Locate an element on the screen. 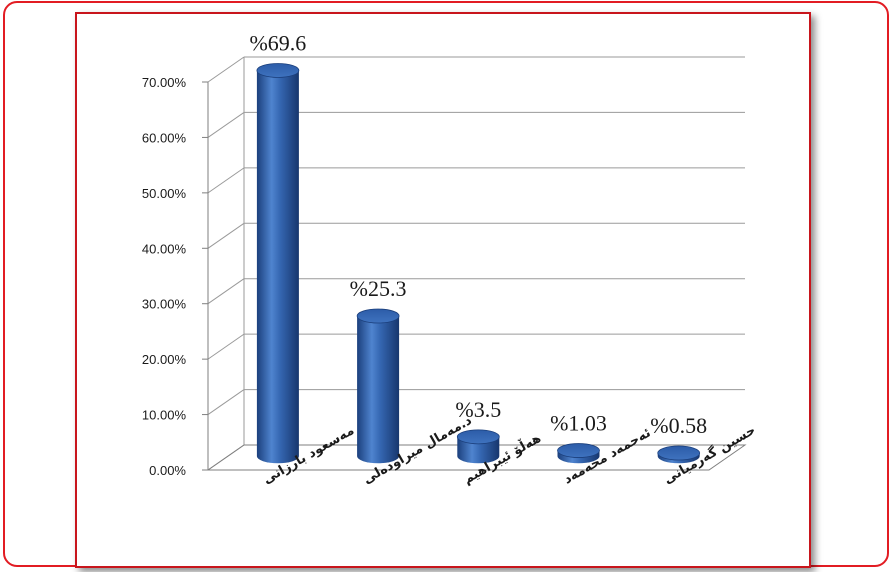  y-tick-label: 70.00% is located at coordinates (164, 82).